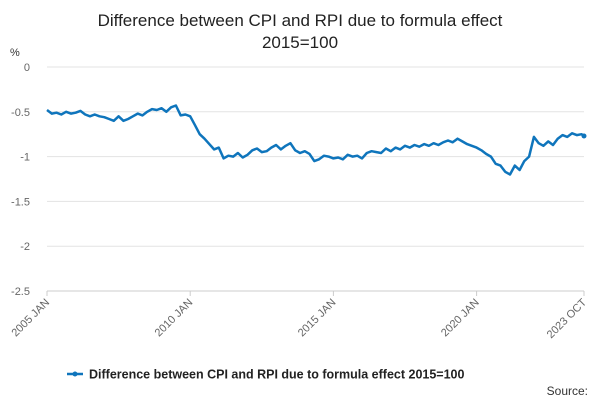  Describe the element at coordinates (317, 318) in the screenshot. I see `x-tick-label: 2015 JAN` at that location.